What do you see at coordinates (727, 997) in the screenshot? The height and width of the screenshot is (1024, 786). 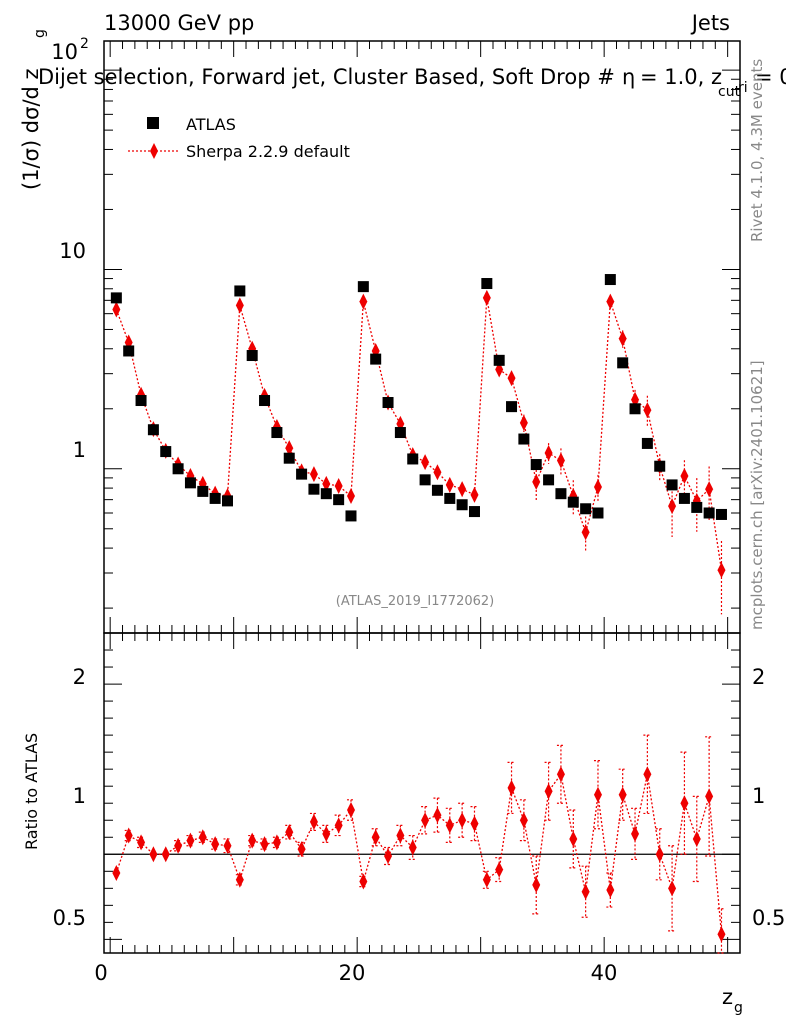 I see `x-axis-label: z` at bounding box center [727, 997].